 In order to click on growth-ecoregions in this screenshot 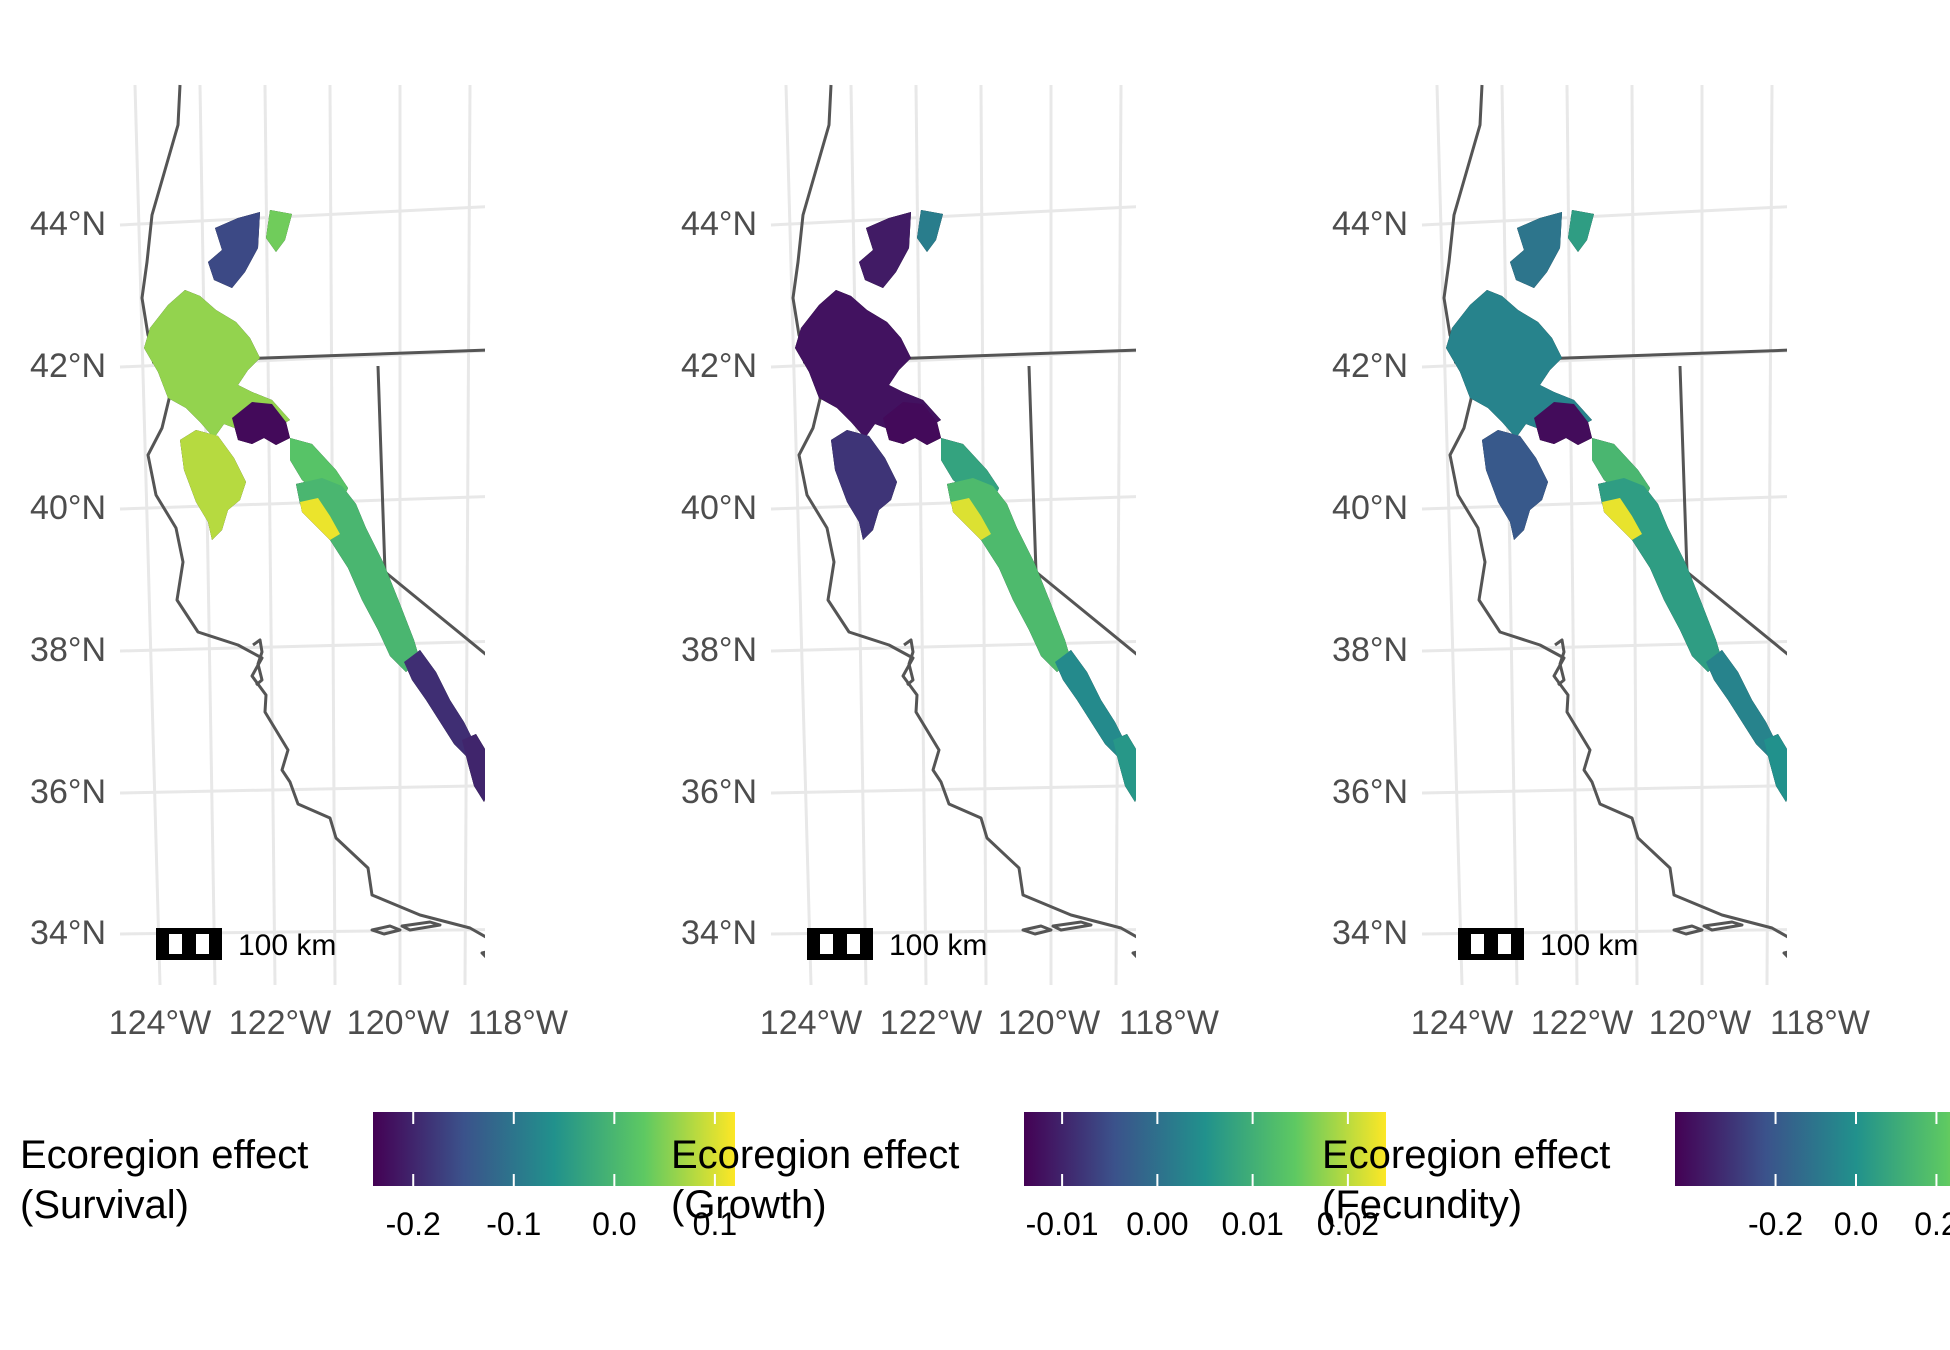, I will do `click(965, 506)`.